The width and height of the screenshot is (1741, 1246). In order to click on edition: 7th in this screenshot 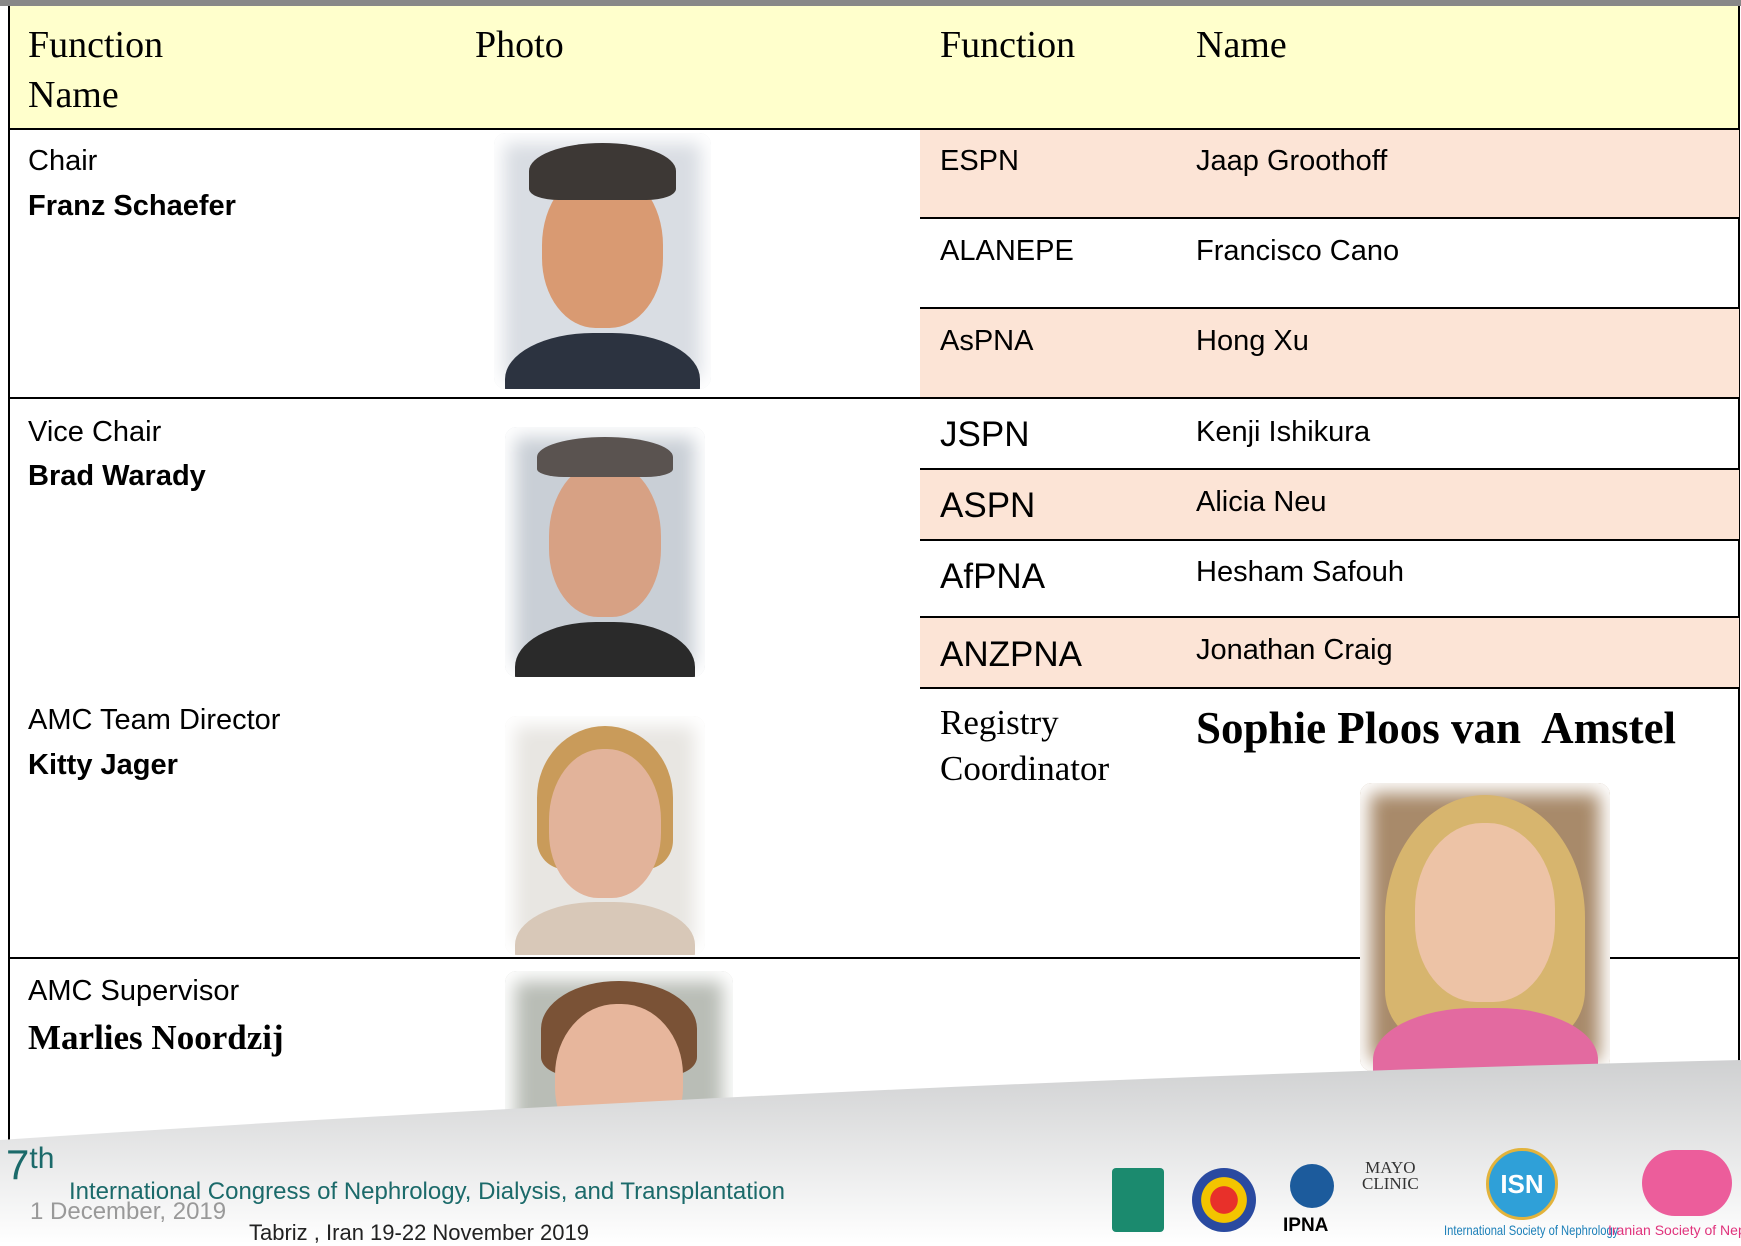, I will do `click(30, 1165)`.